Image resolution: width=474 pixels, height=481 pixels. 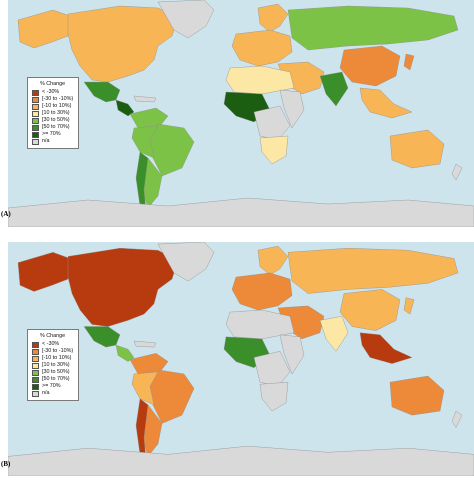 I want to click on panel-label-a: (A), so click(x=6, y=214).